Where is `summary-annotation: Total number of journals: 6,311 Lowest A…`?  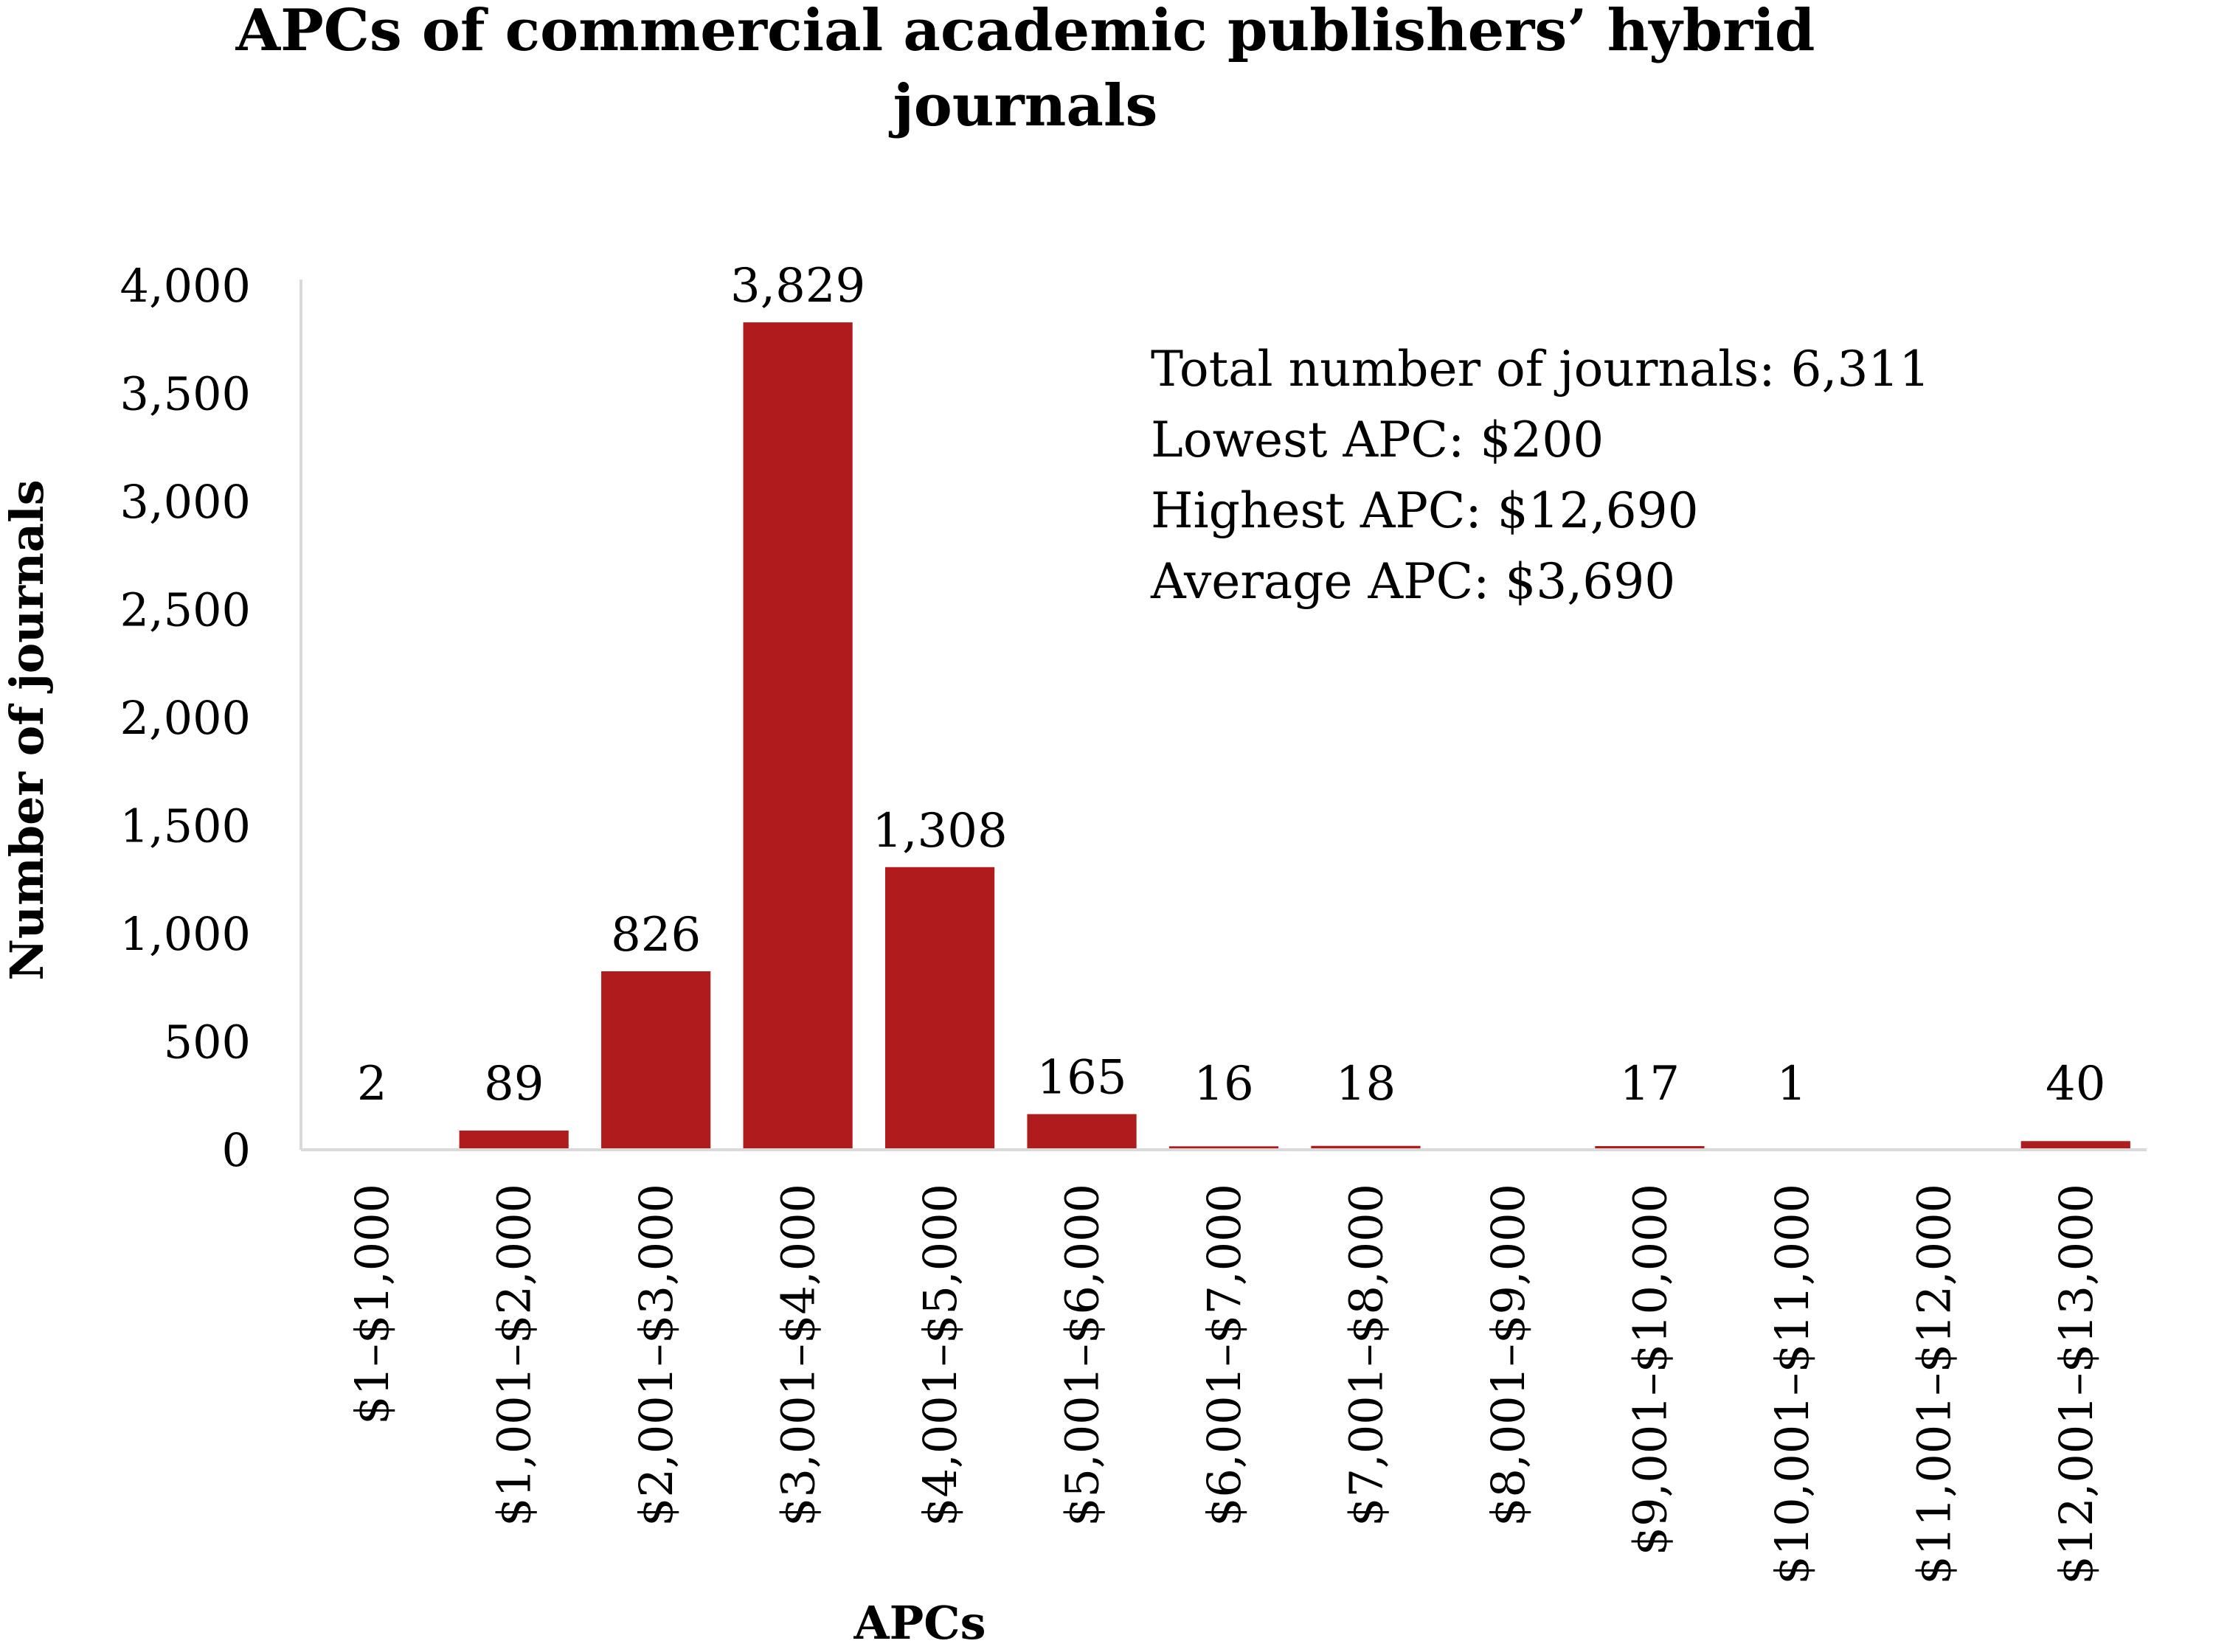
summary-annotation: Total number of journals: 6,311 Lowest A… is located at coordinates (1540, 475).